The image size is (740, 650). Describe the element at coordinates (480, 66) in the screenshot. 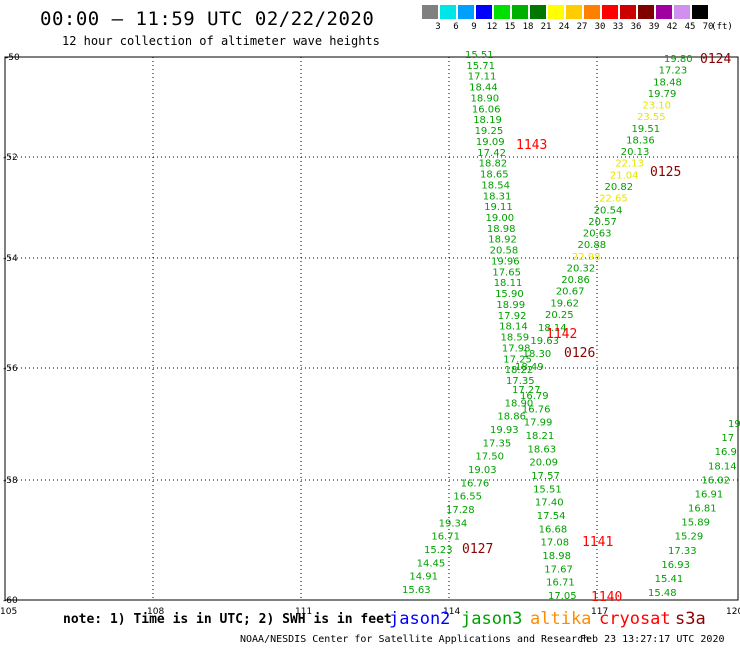

I see `track-1143-value: 15.71` at that location.